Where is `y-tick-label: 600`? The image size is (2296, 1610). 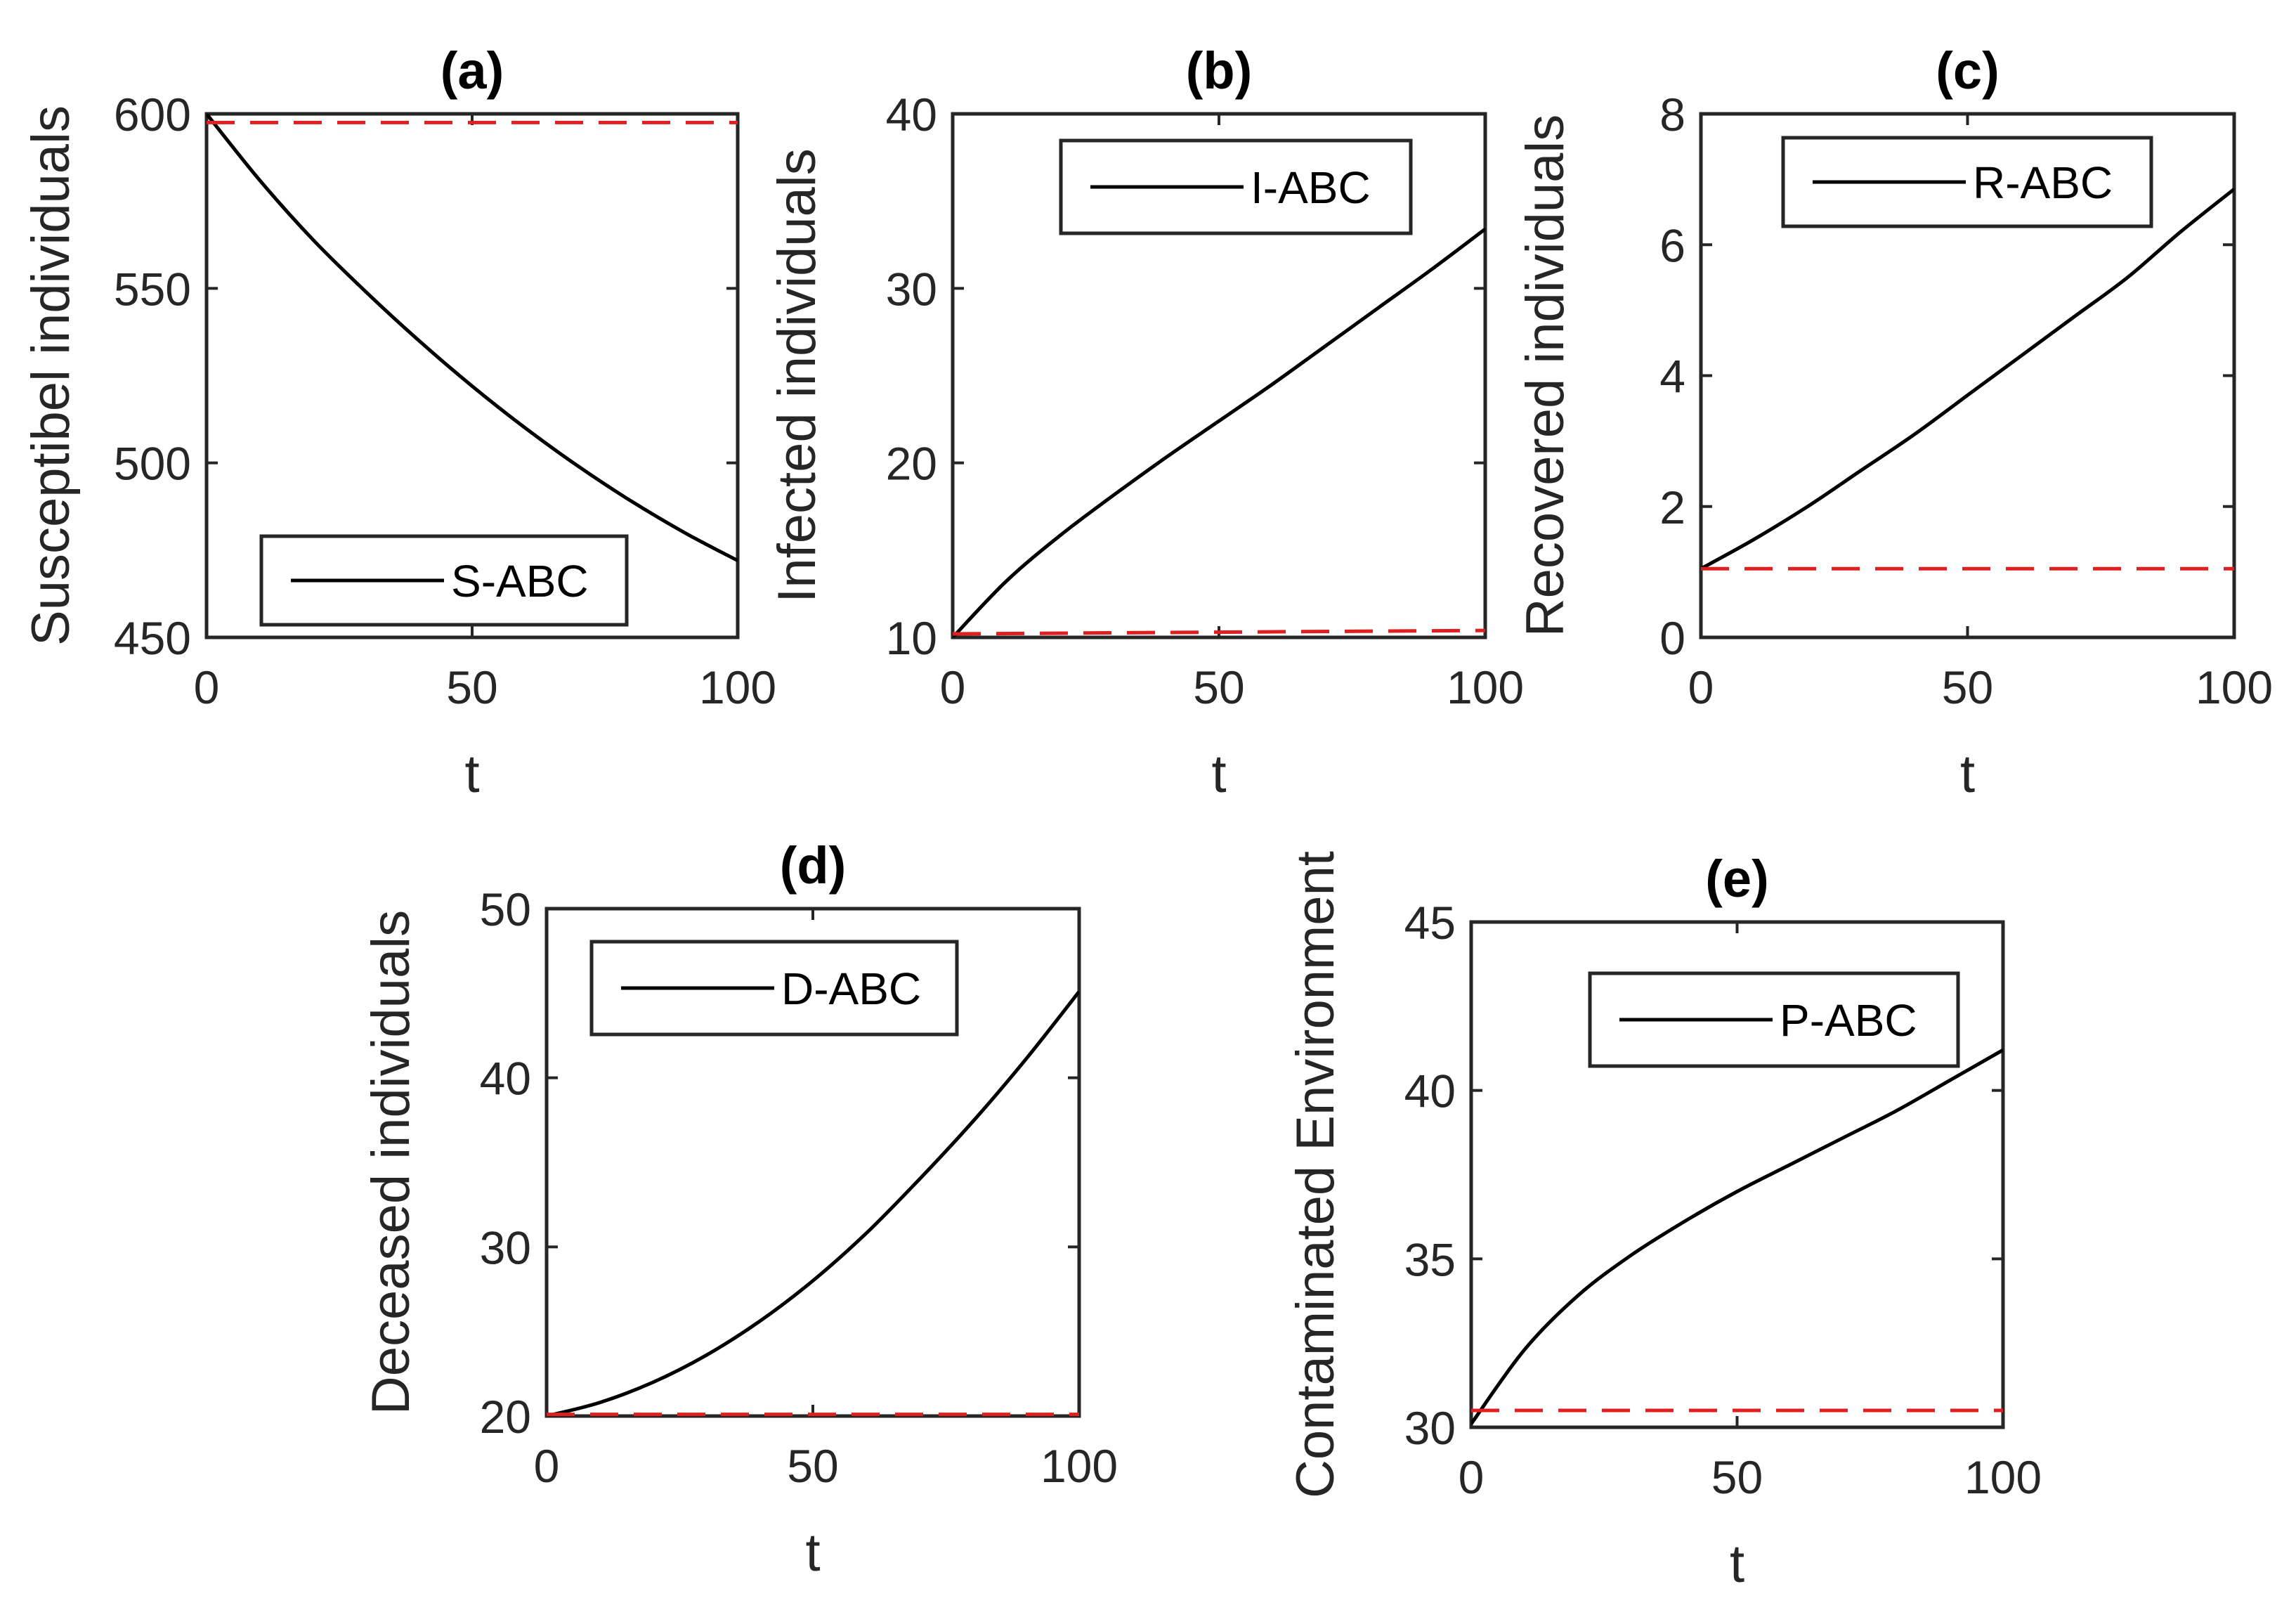
y-tick-label: 600 is located at coordinates (152, 115).